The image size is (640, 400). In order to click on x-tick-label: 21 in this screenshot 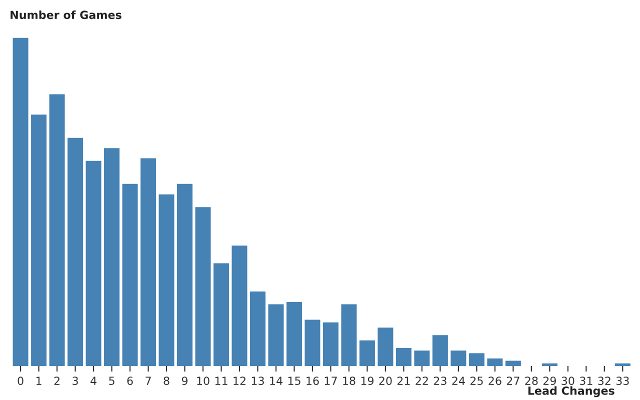, I will do `click(403, 380)`.